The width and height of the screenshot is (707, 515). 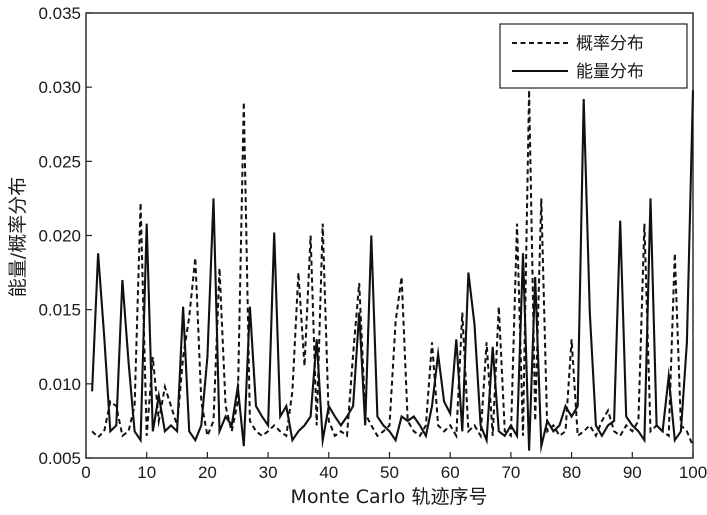 I want to click on legend-label-probability: 概率分布, so click(x=610, y=44).